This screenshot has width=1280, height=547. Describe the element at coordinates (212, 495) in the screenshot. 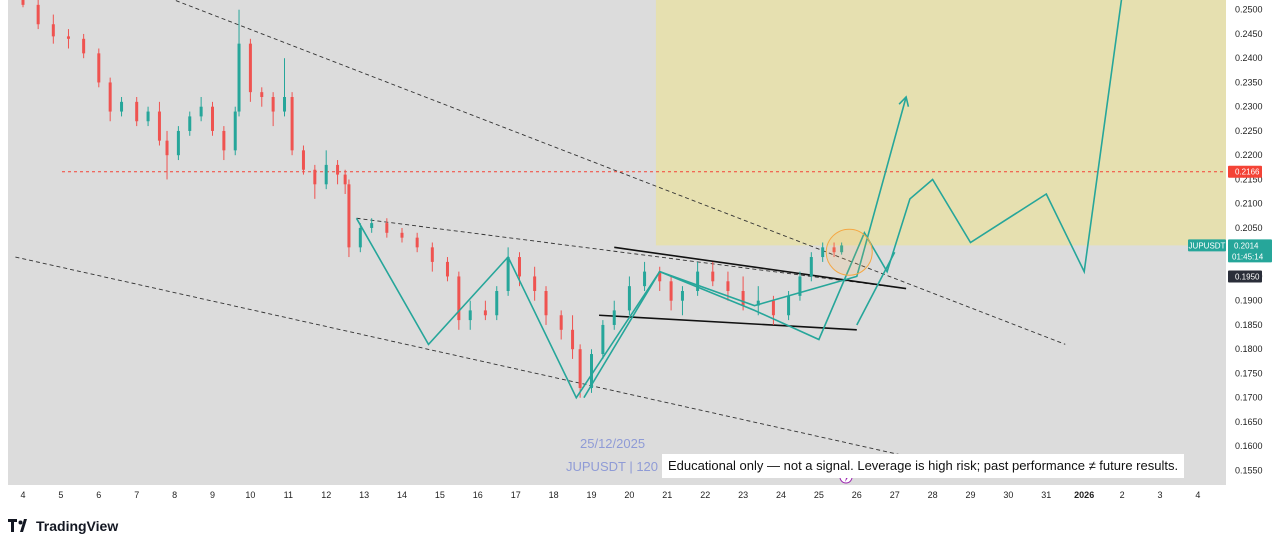

I see `time-tick-label: 9` at that location.